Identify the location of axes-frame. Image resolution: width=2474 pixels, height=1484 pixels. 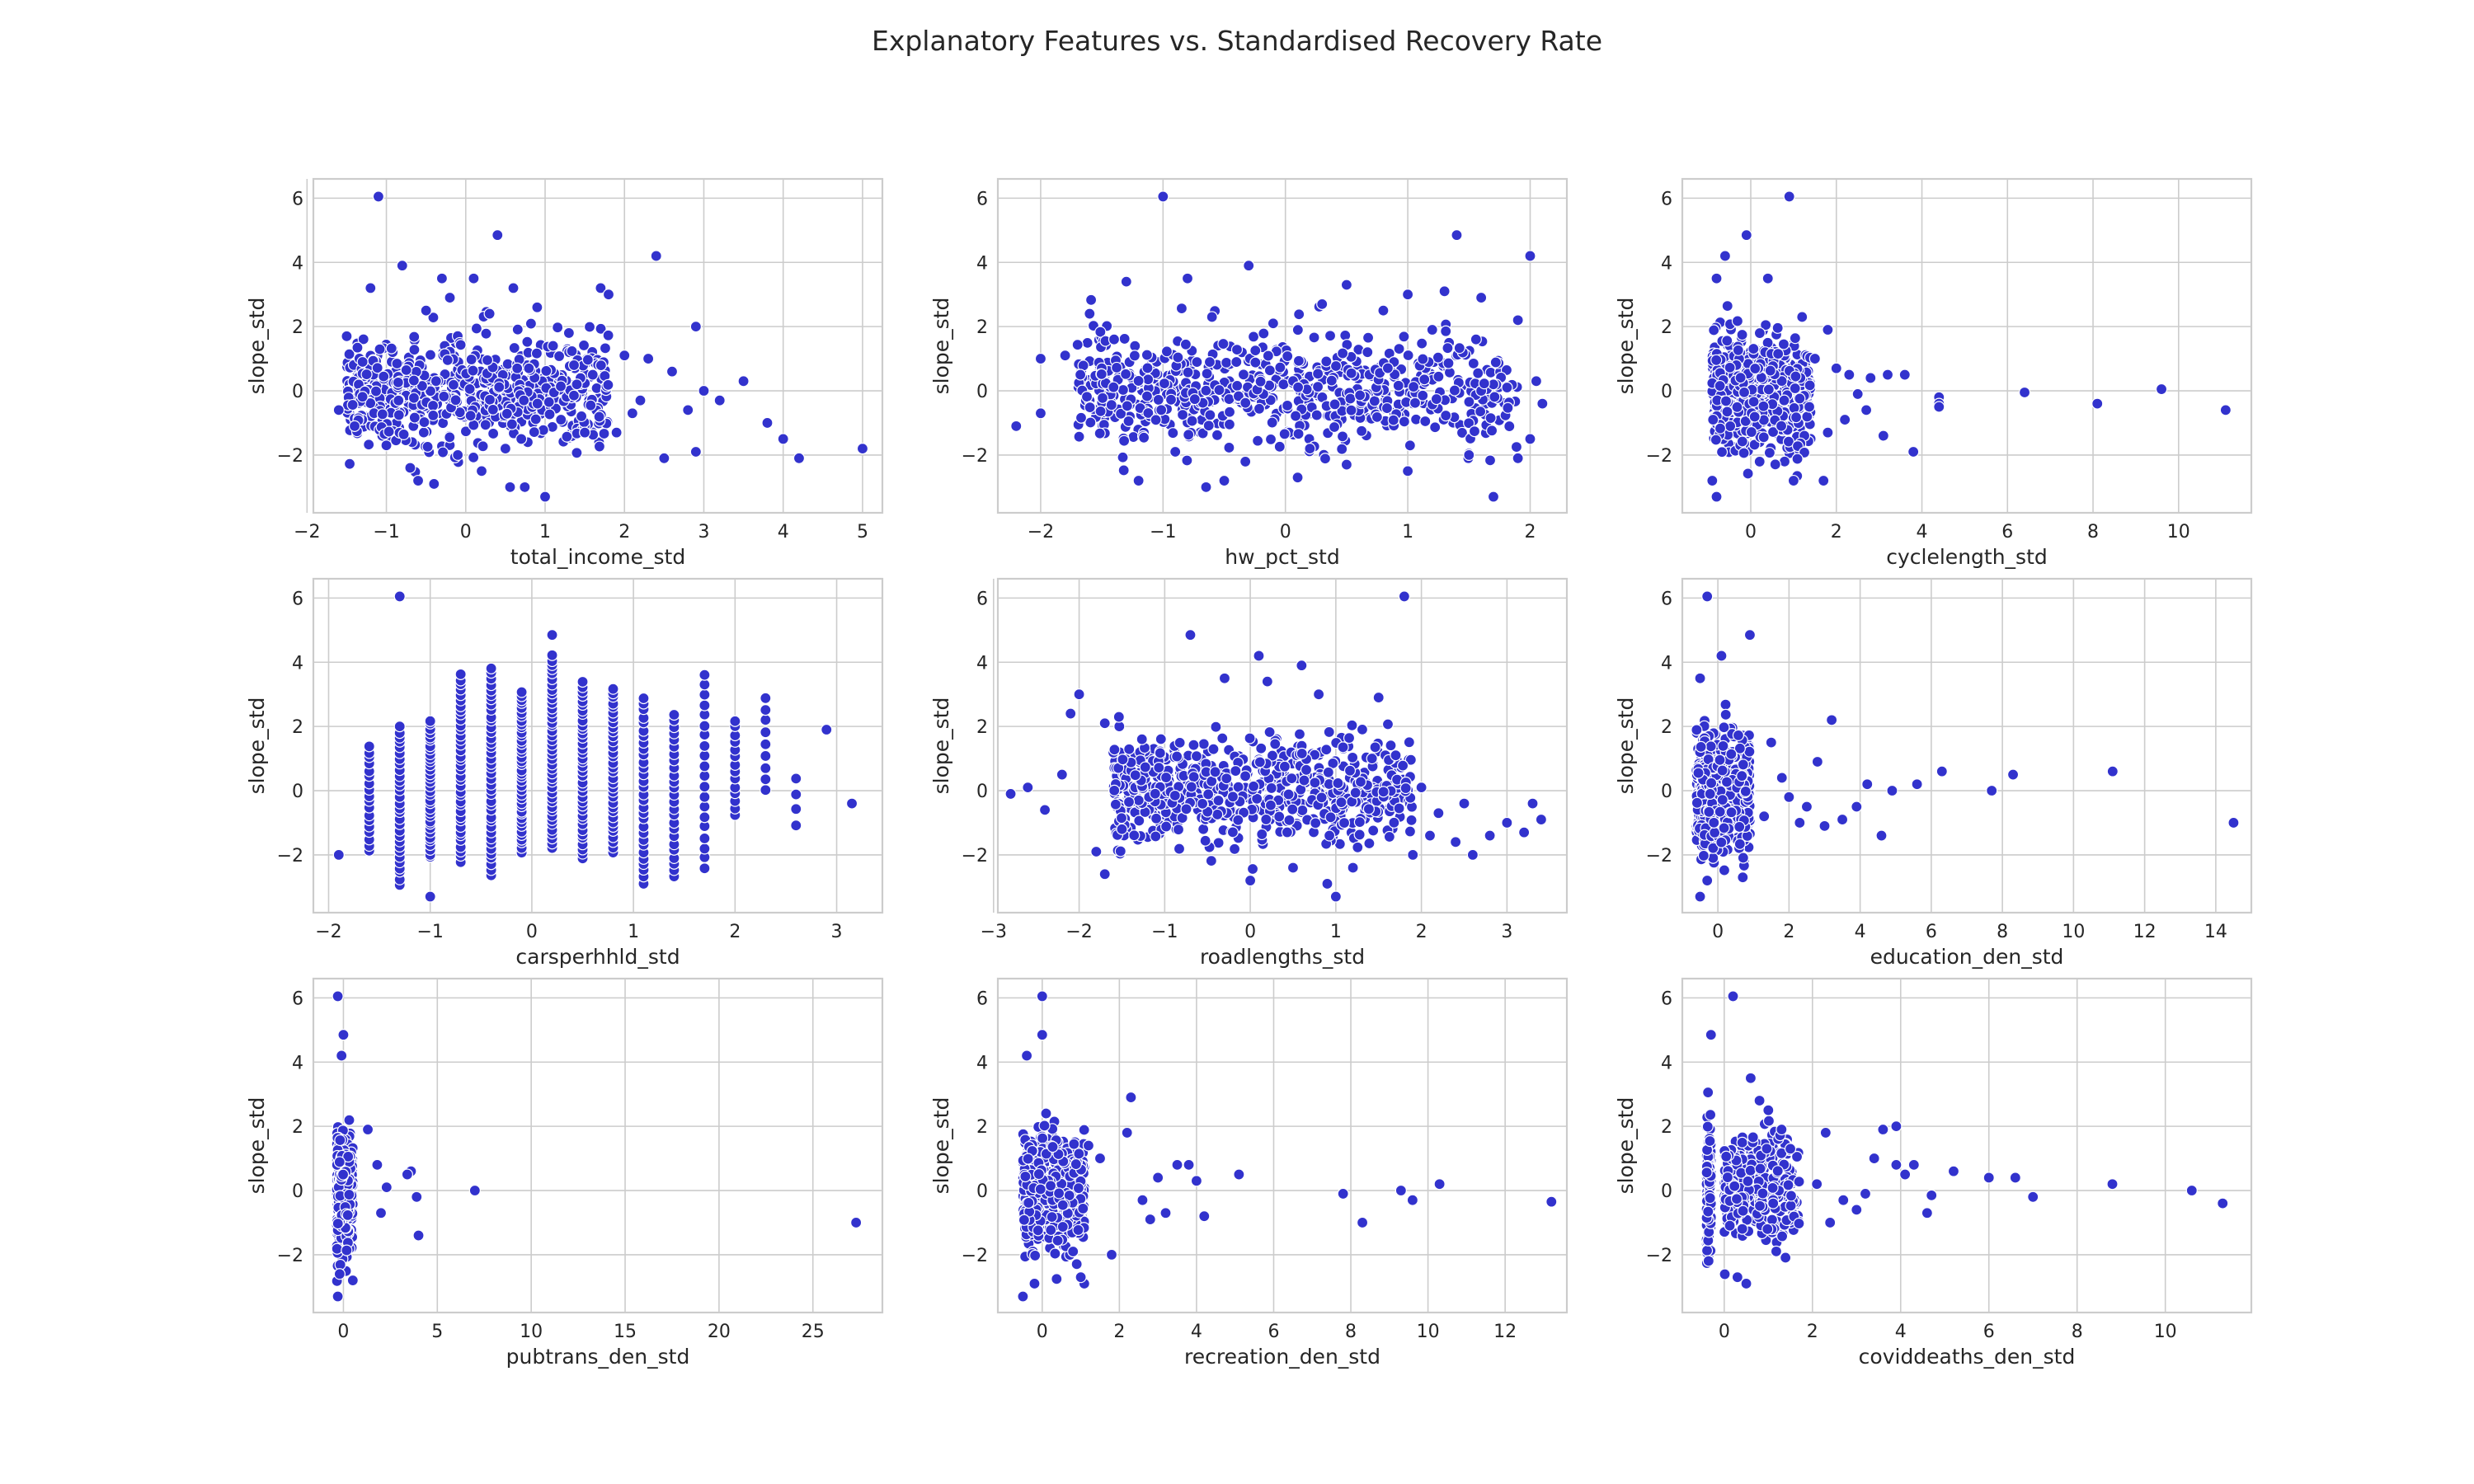
(598, 345).